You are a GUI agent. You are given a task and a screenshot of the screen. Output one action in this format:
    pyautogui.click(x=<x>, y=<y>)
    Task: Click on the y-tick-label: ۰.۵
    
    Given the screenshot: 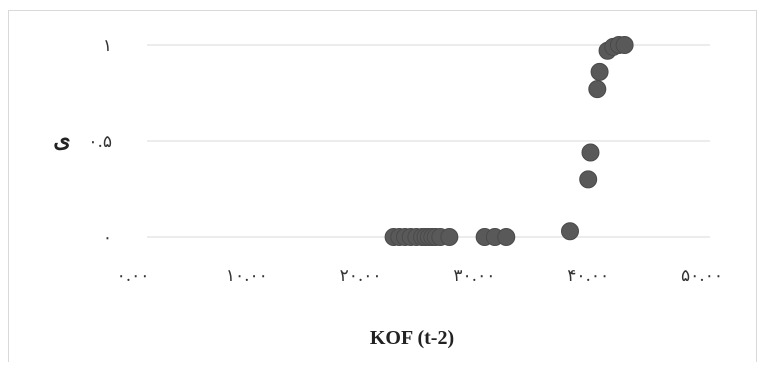 What is the action you would take?
    pyautogui.click(x=100, y=142)
    